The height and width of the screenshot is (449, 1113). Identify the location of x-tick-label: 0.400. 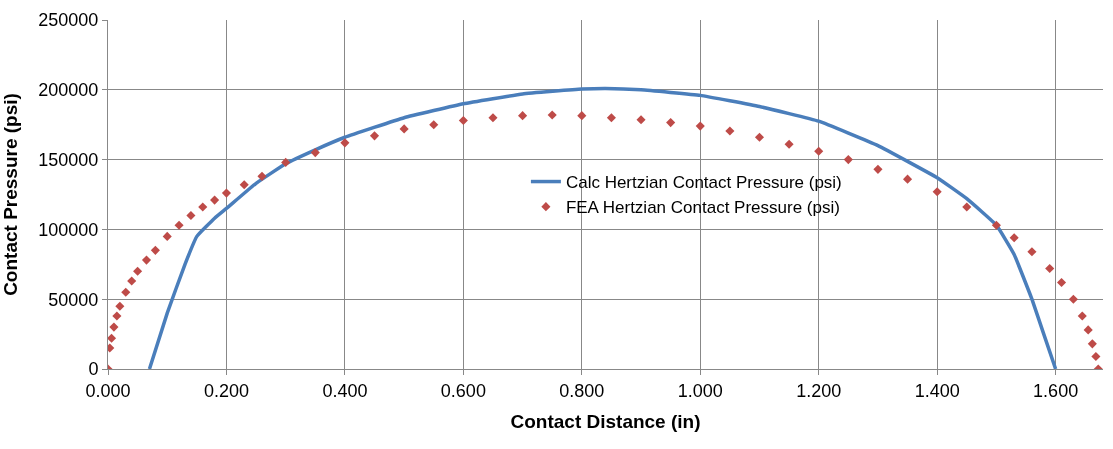
(345, 390).